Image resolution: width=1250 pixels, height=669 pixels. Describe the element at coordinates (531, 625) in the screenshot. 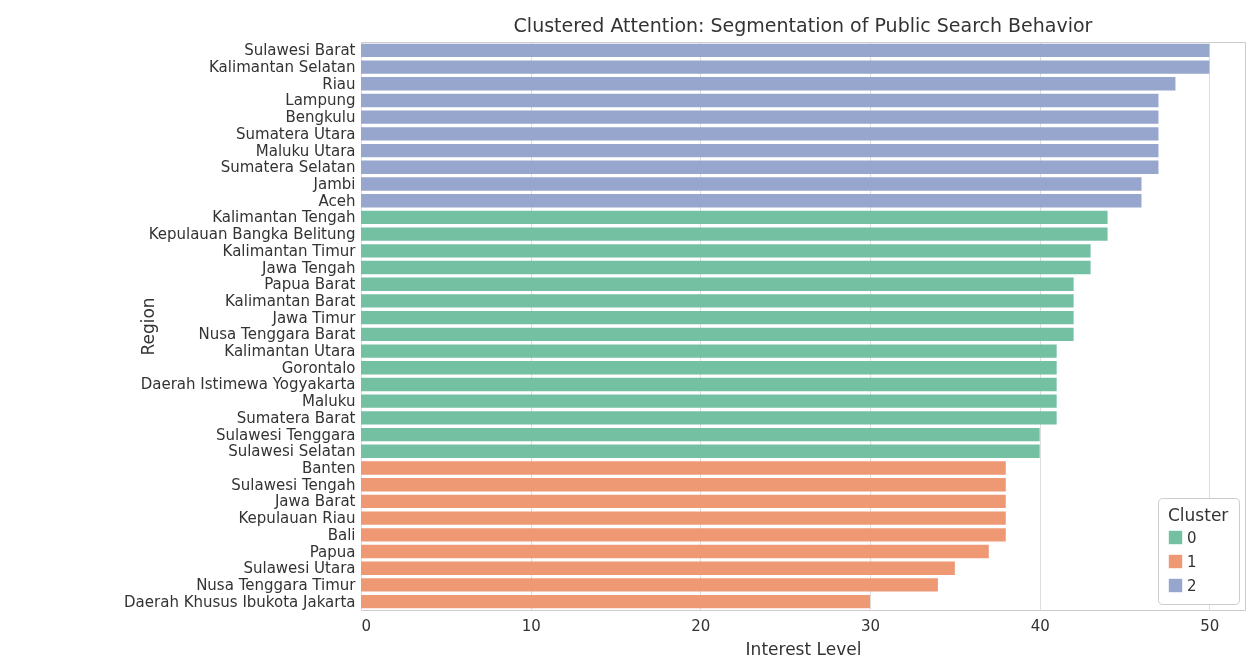

I see `x-tick-label: 10` at that location.